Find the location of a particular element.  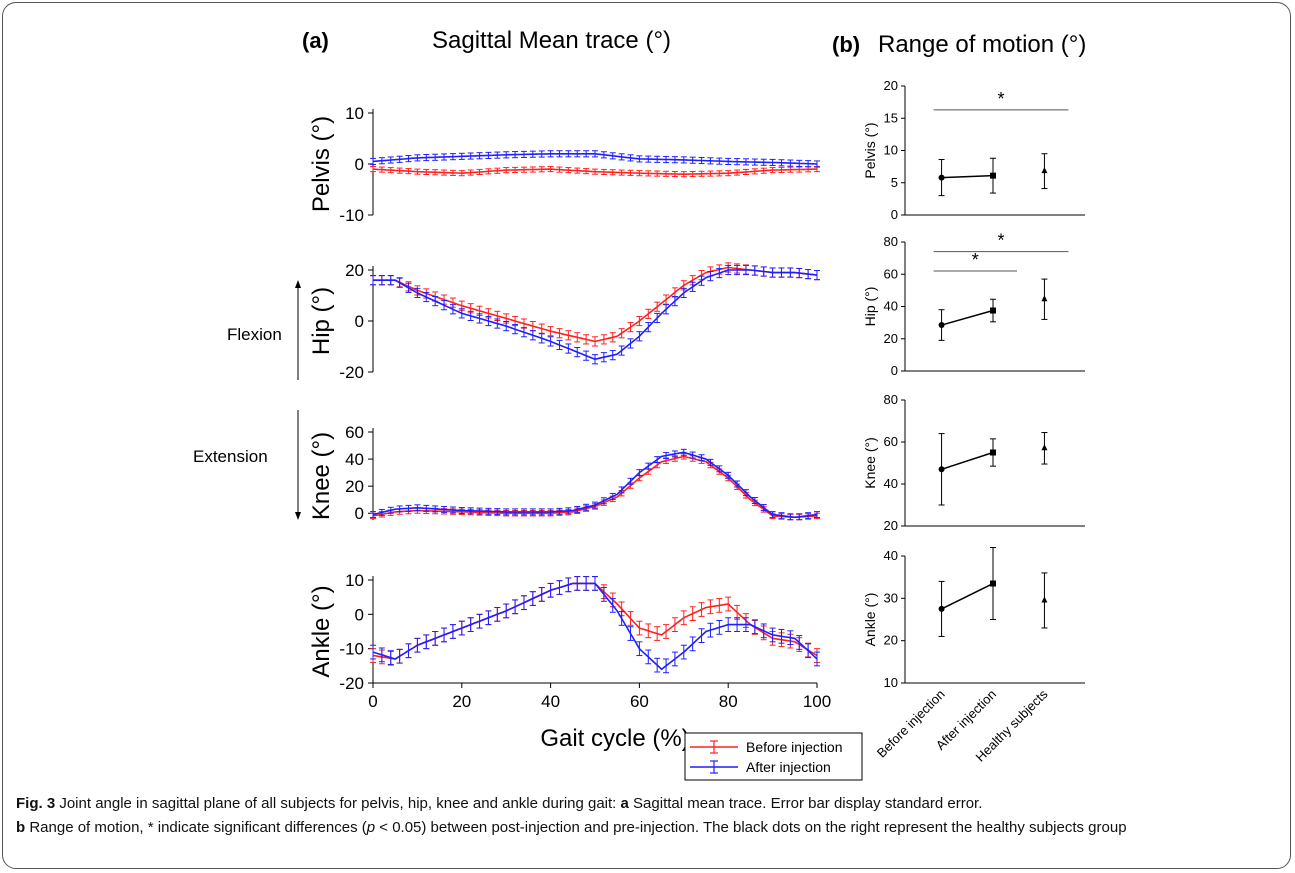

knee-trace-y-tick-label: 20 is located at coordinates (354, 486).